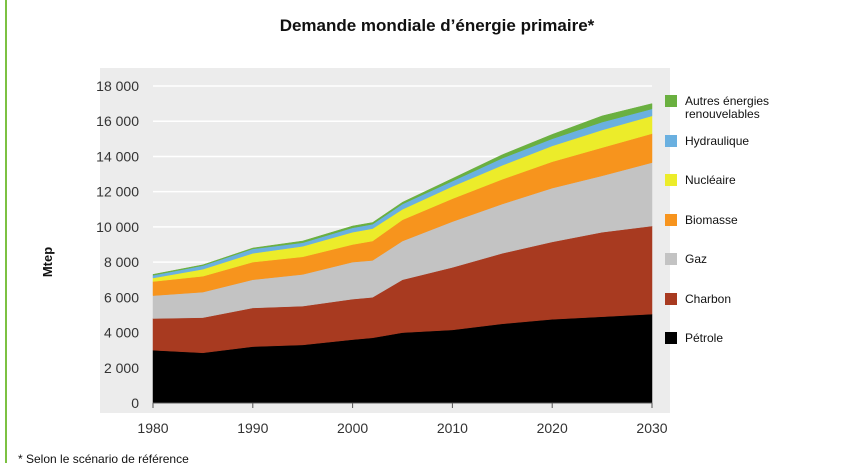 The width and height of the screenshot is (854, 463). I want to click on y-tick-label: 18 000, so click(117, 86).